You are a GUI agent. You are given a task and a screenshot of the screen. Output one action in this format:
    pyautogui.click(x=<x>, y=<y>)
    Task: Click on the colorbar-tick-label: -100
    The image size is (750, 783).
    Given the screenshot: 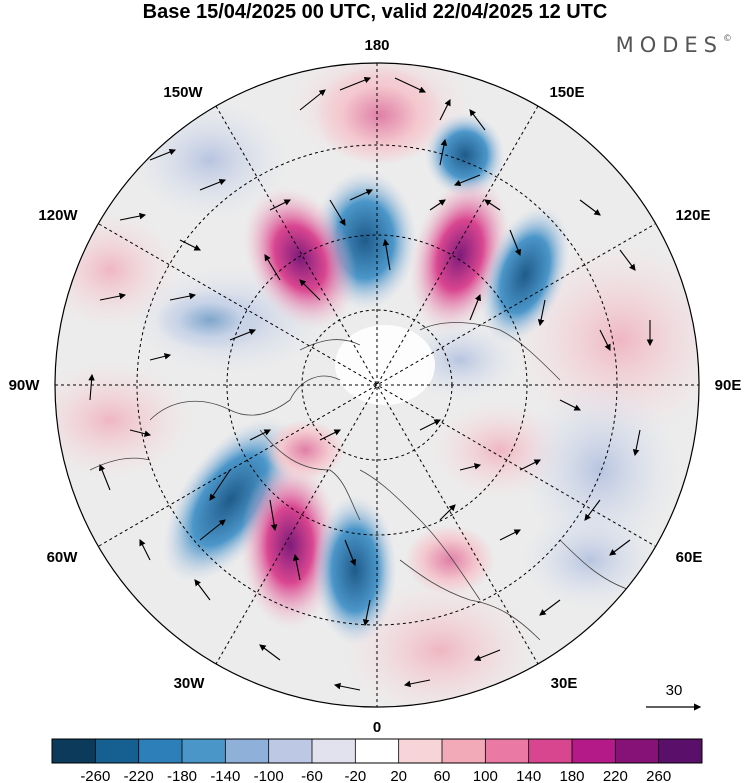 What is the action you would take?
    pyautogui.click(x=269, y=775)
    